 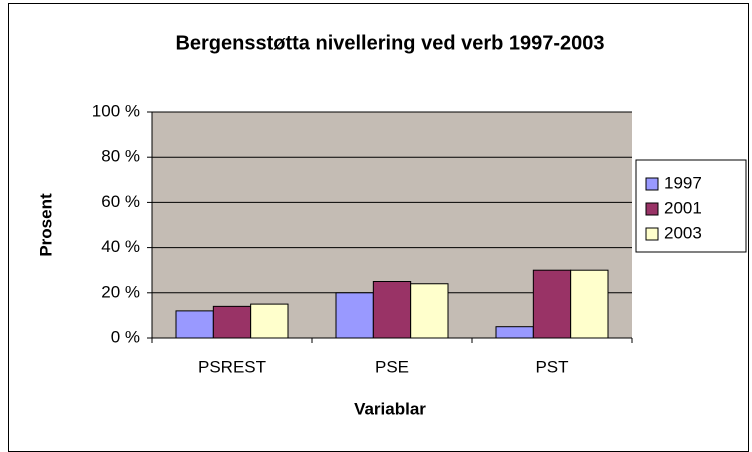 I want to click on x-tick-label: PSE, so click(x=392, y=366).